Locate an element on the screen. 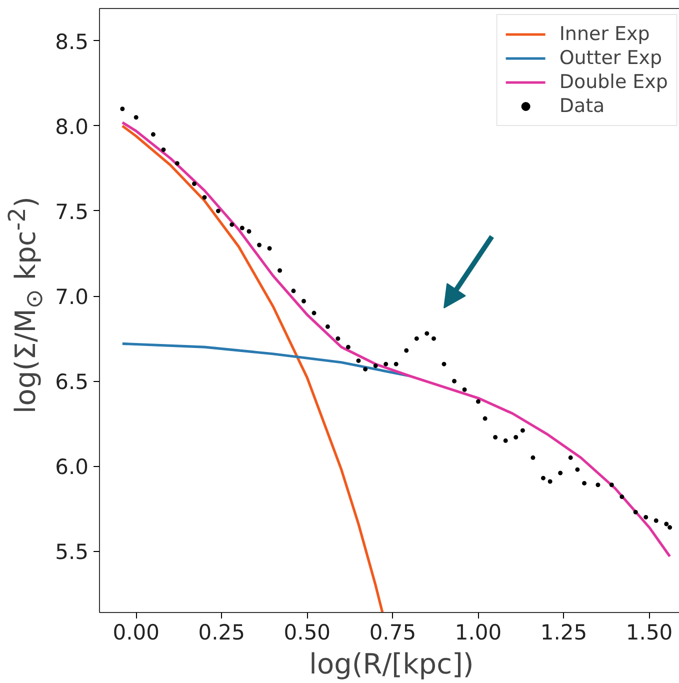 This screenshot has height=683, width=679. y-tick-label: 8.5 is located at coordinates (72, 42).